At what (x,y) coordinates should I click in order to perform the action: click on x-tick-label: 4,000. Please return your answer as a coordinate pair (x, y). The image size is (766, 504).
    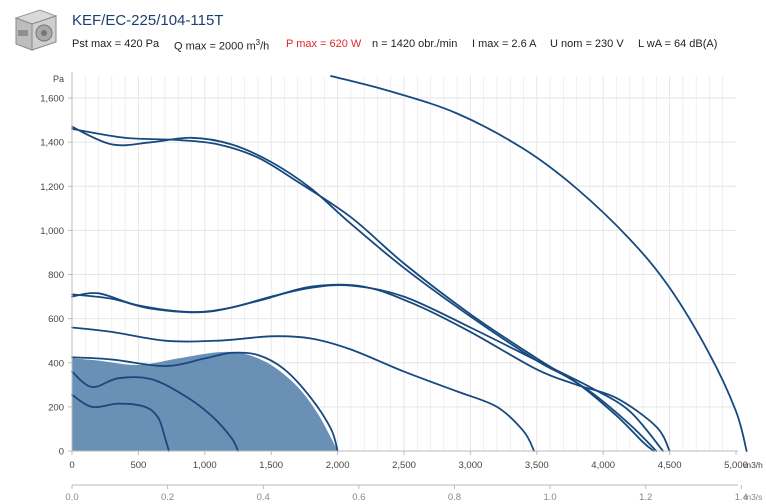
    Looking at the image, I should click on (603, 465).